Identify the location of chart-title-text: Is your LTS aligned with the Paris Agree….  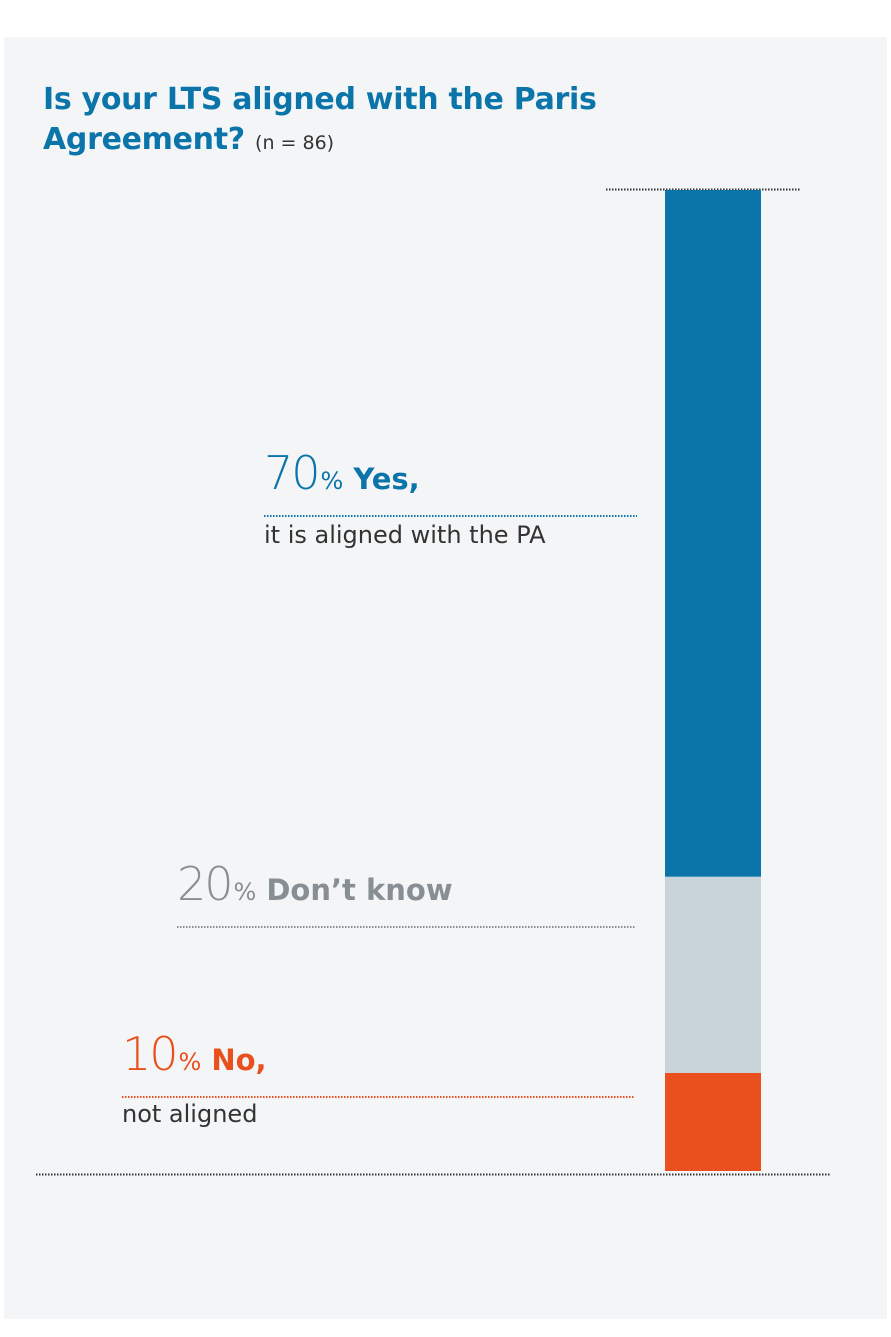
(320, 119).